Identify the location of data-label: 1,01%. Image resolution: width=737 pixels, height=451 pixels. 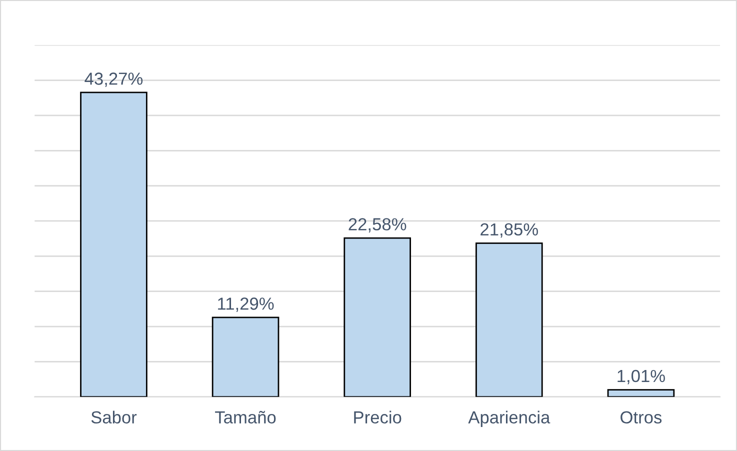
(641, 377).